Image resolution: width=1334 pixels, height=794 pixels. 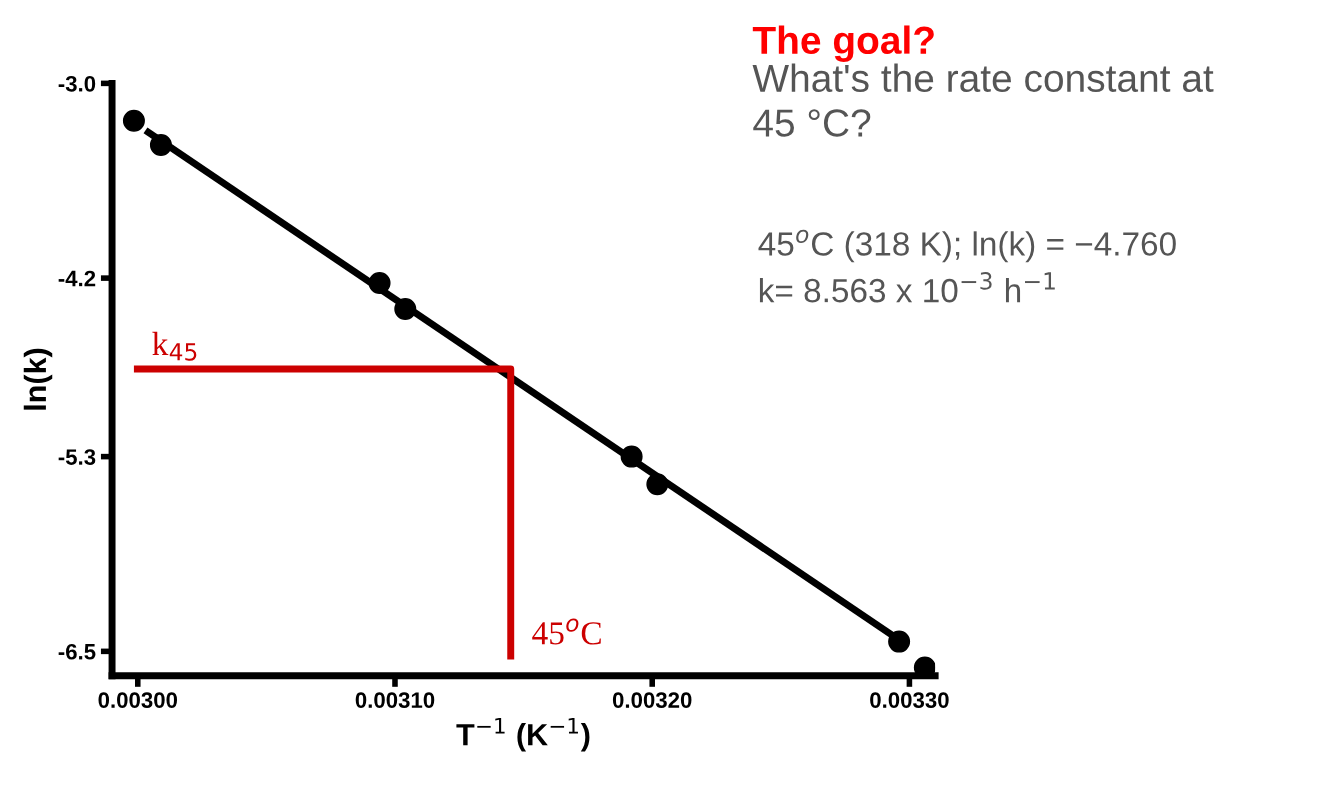 What do you see at coordinates (652, 700) in the screenshot?
I see `x-tick-label: 0.00320` at bounding box center [652, 700].